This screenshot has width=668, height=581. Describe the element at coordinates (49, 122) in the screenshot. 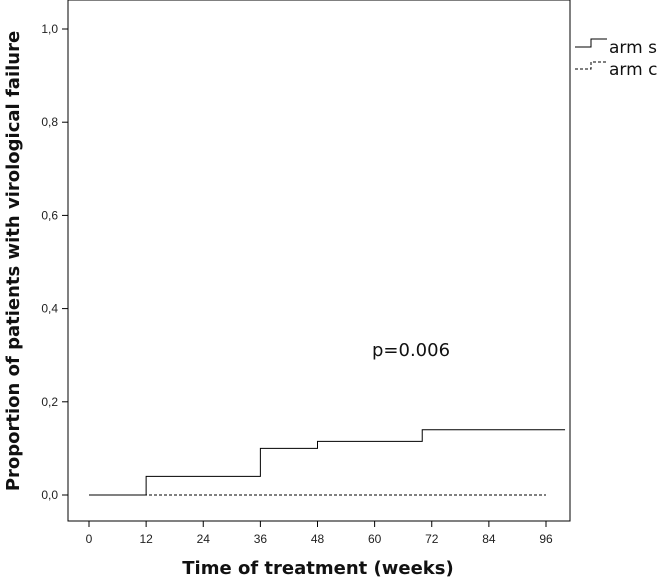

I see `y-tick-label: 0,8` at that location.